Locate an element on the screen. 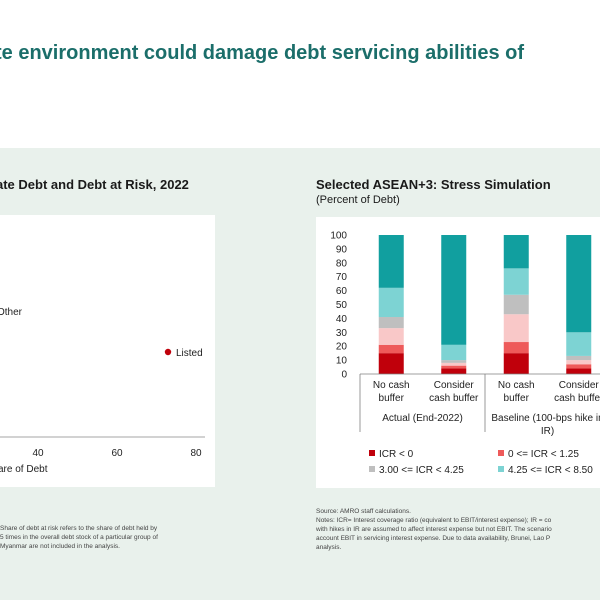 The width and height of the screenshot is (600, 600). legend-label: ICR < 0 is located at coordinates (396, 454).